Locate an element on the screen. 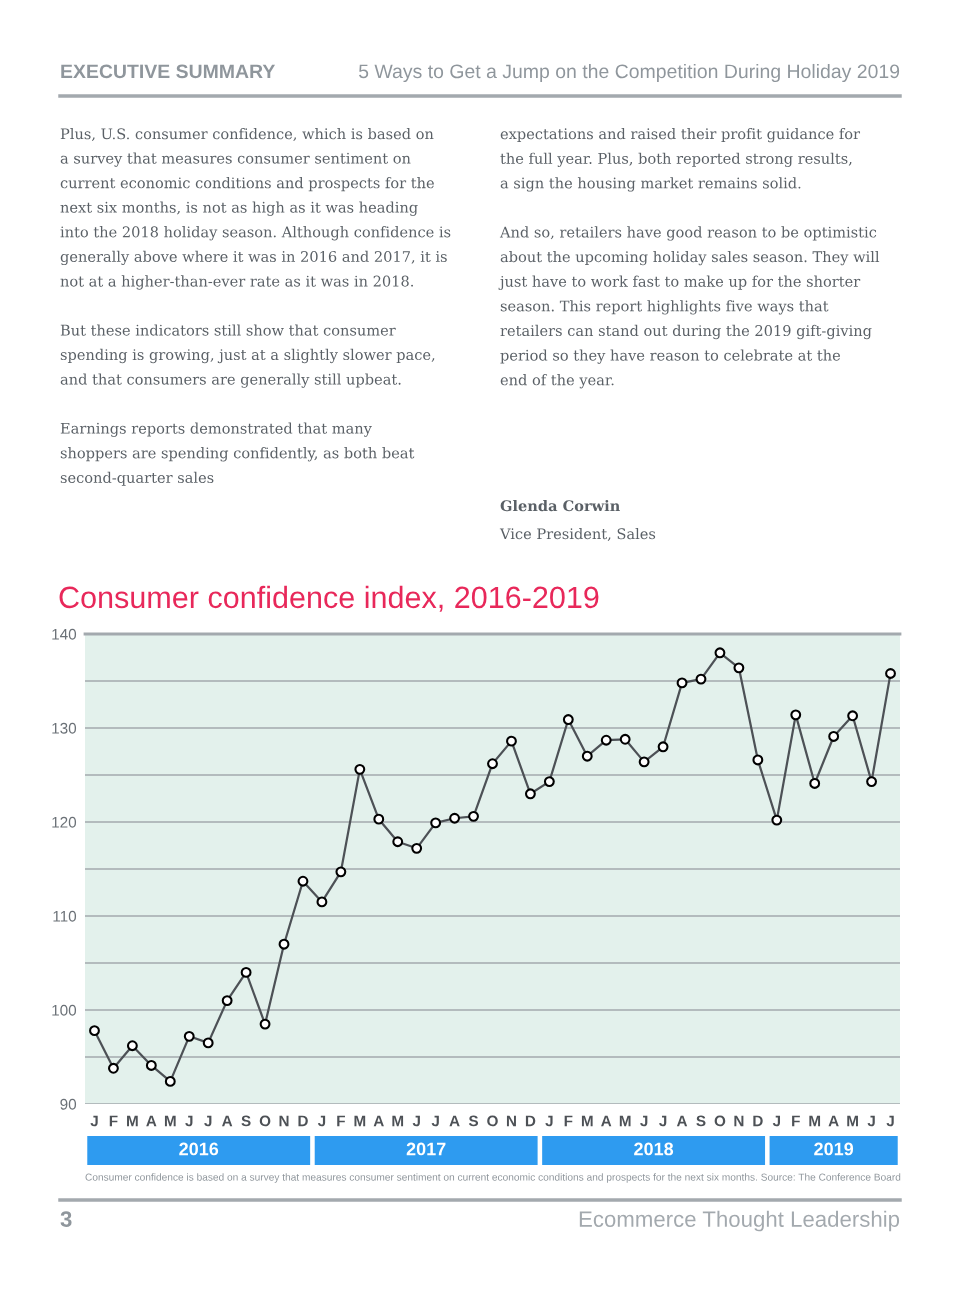 This screenshot has height=1290, width=960. text: Ecommerce Thought Leadership is located at coordinates (739, 1221).